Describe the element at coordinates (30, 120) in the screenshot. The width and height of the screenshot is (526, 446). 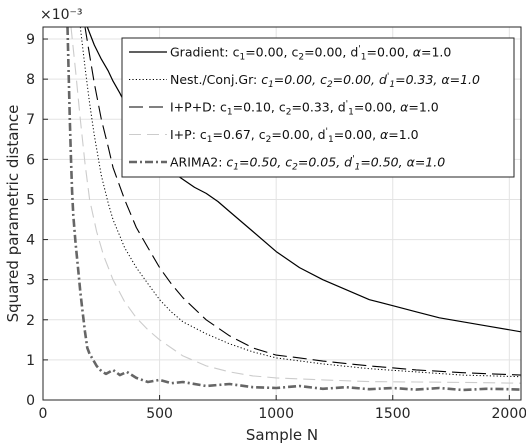
I see `y-tick-label: 7` at that location.